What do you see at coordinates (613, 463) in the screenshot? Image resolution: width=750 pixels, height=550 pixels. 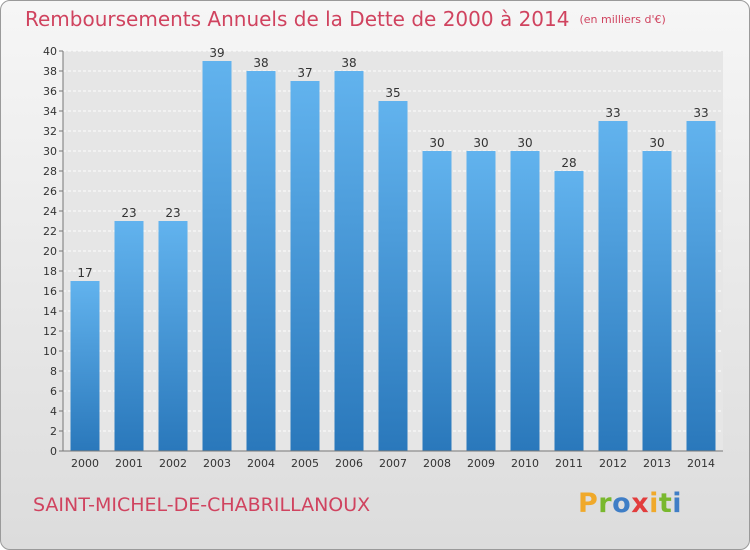 I see `x-tick-label: 2012` at bounding box center [613, 463].